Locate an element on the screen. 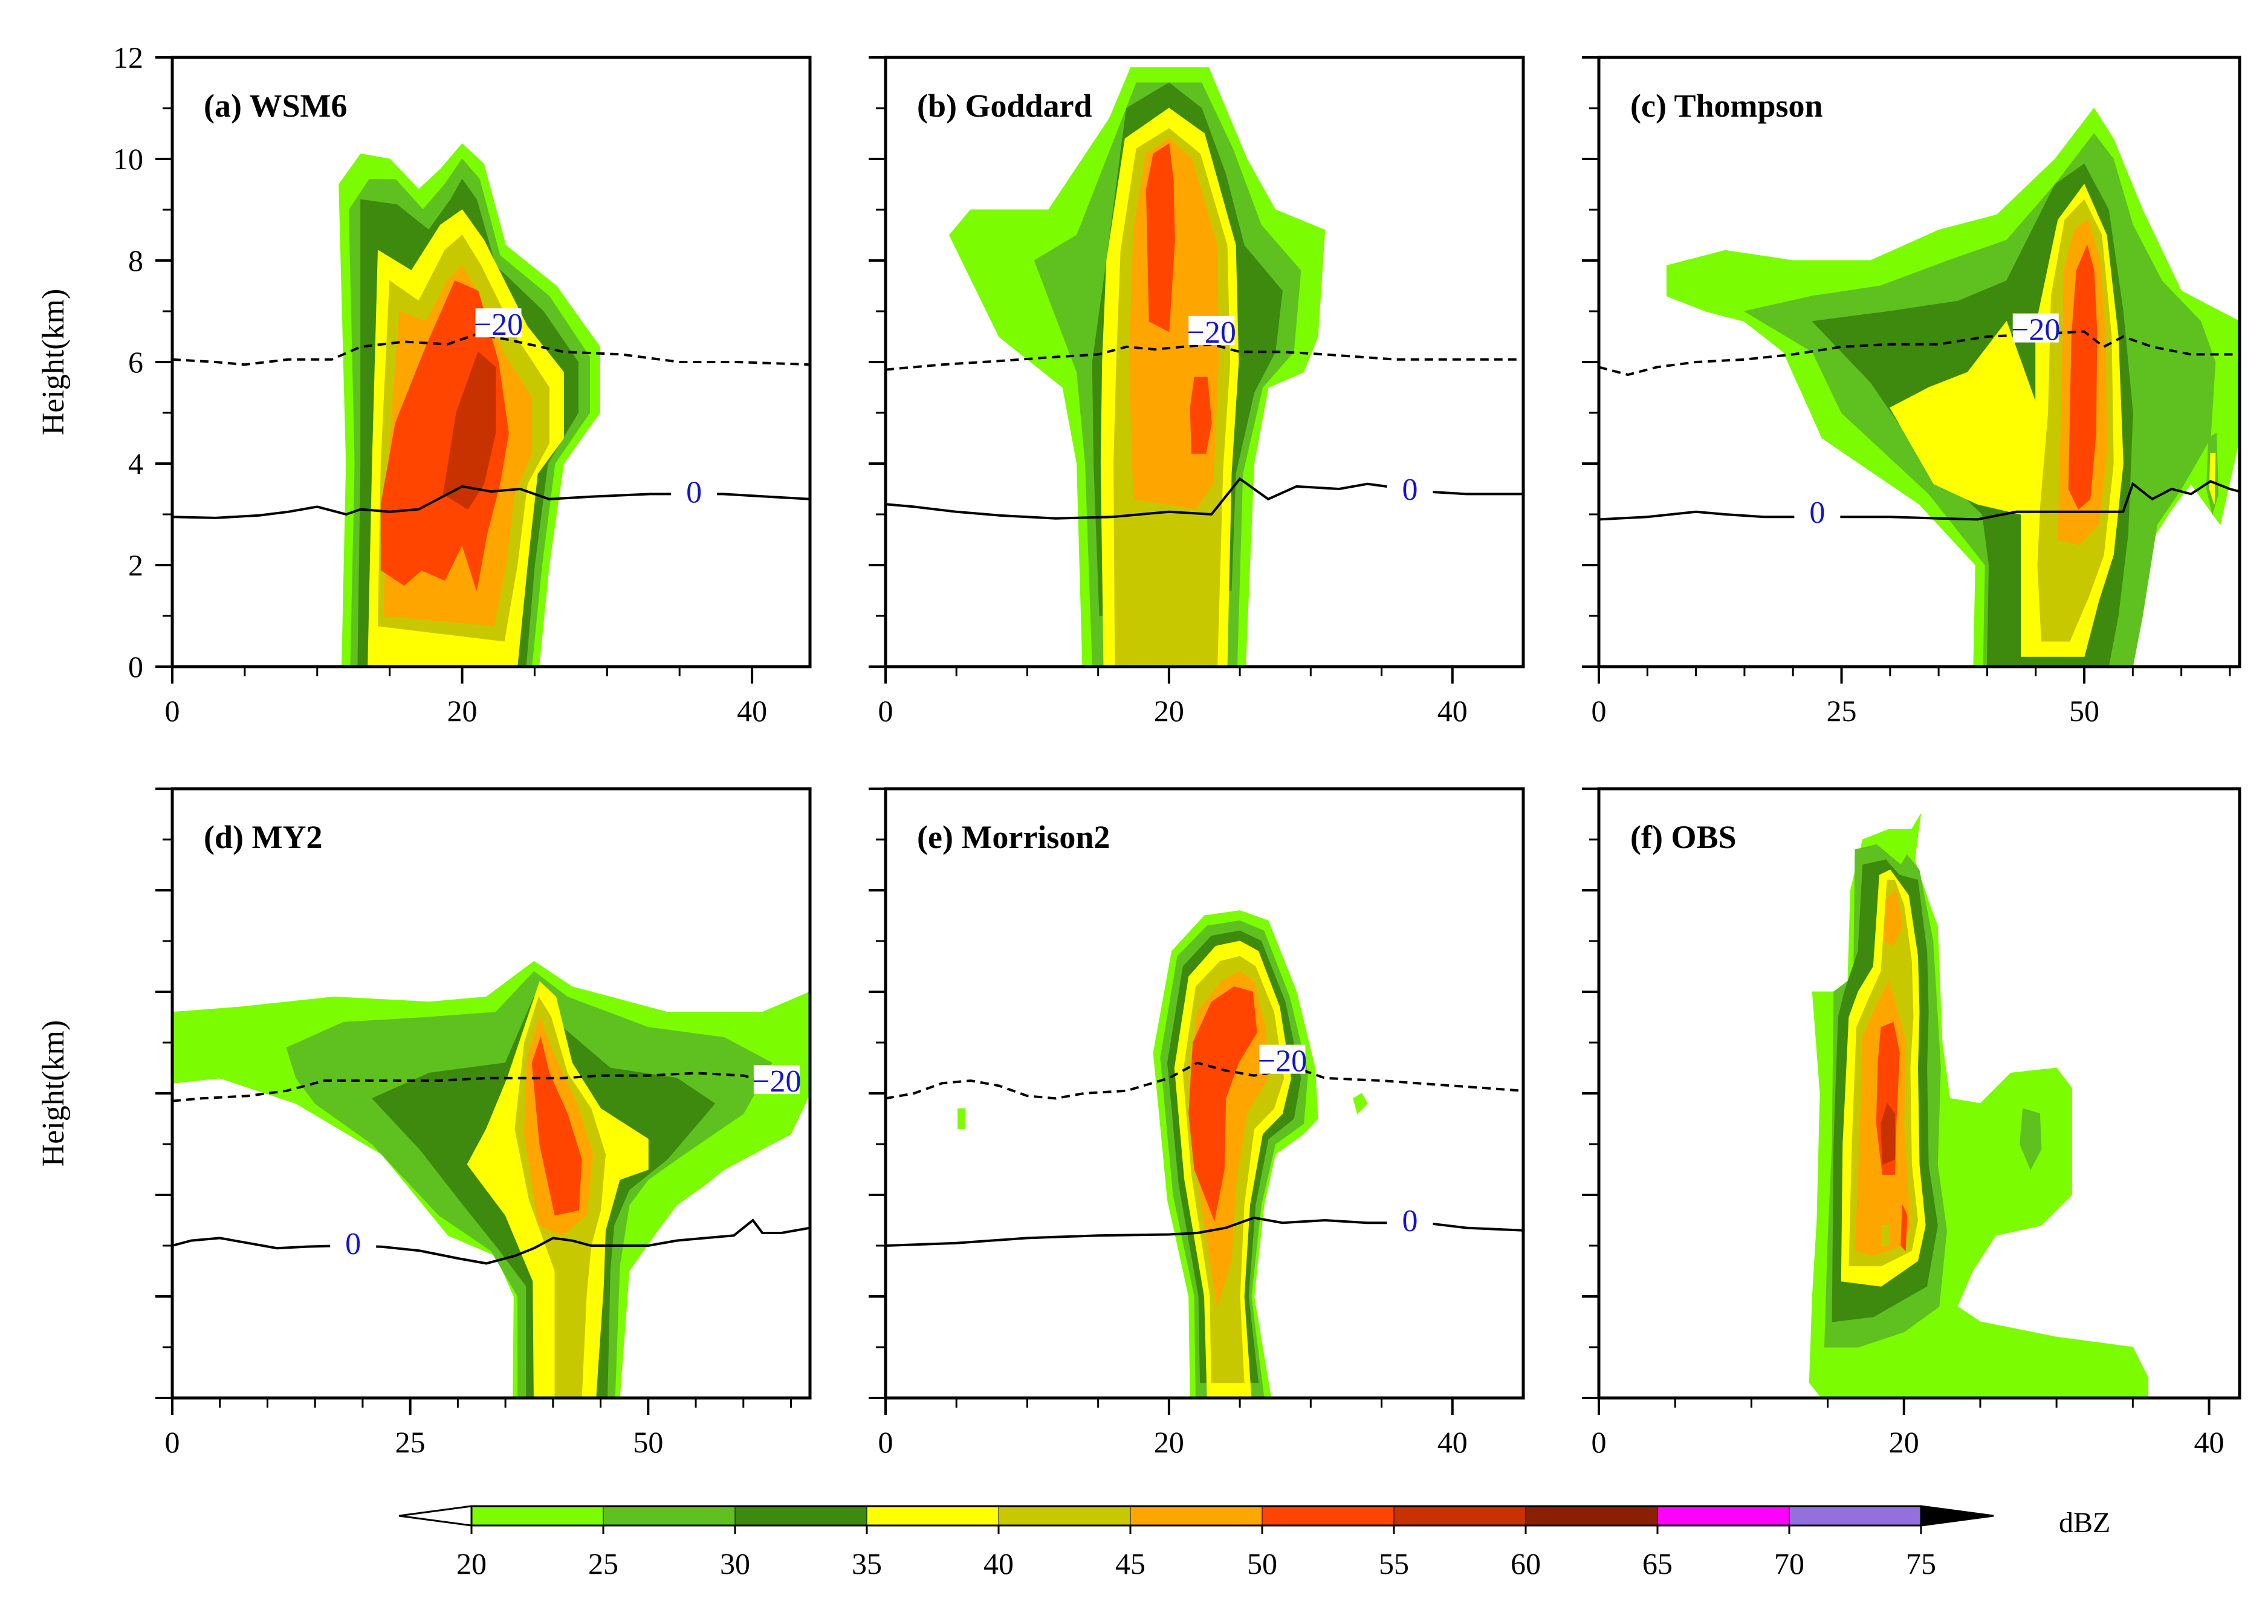  colorbar-tick-label: 20 is located at coordinates (471, 1563).